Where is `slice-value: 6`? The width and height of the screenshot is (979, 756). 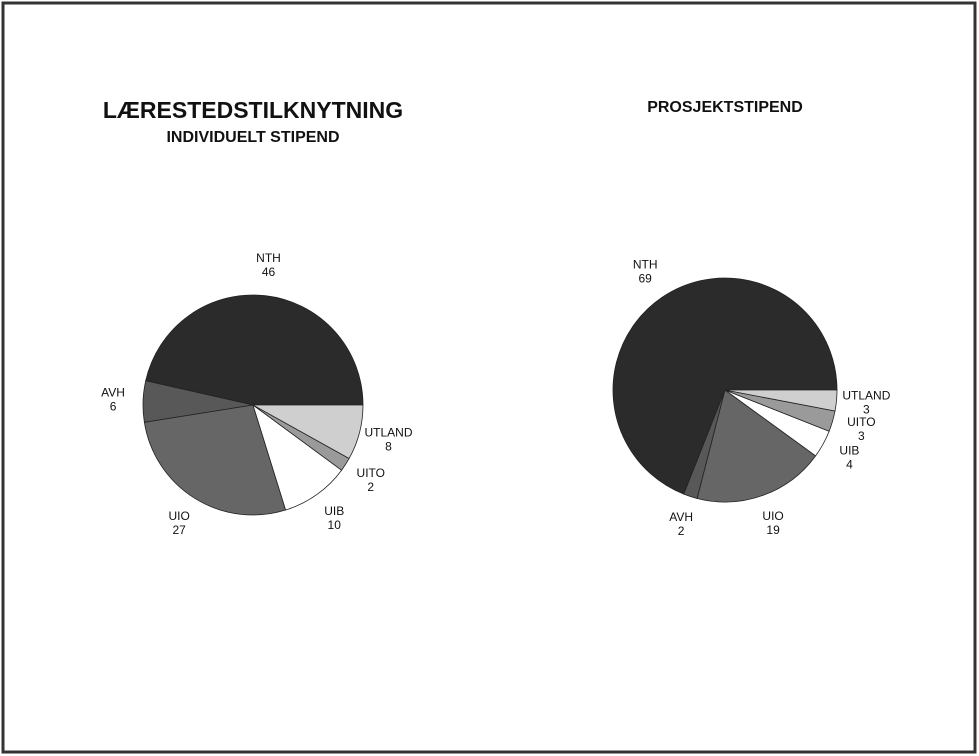 slice-value: 6 is located at coordinates (113, 407).